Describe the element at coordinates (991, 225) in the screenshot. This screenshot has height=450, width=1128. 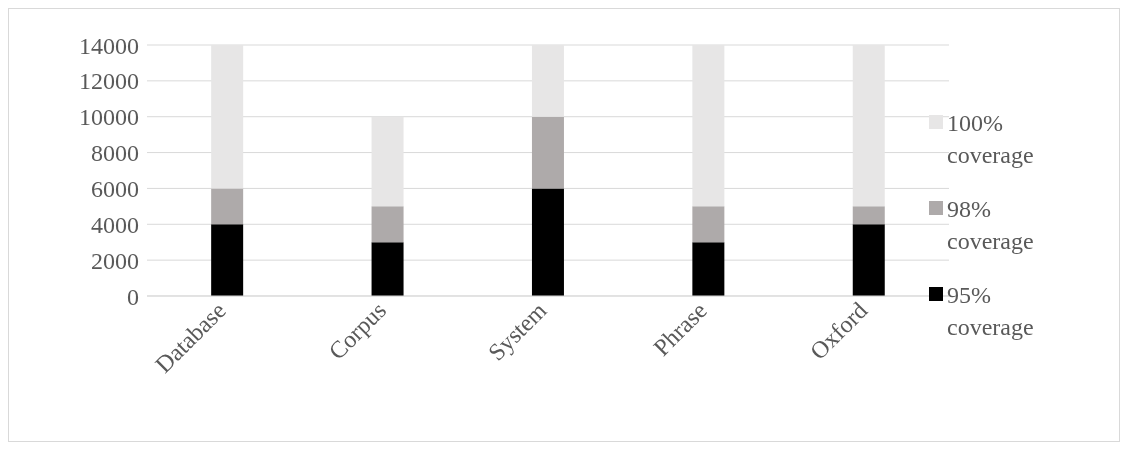
I see `legend-label: 98% coverage` at that location.